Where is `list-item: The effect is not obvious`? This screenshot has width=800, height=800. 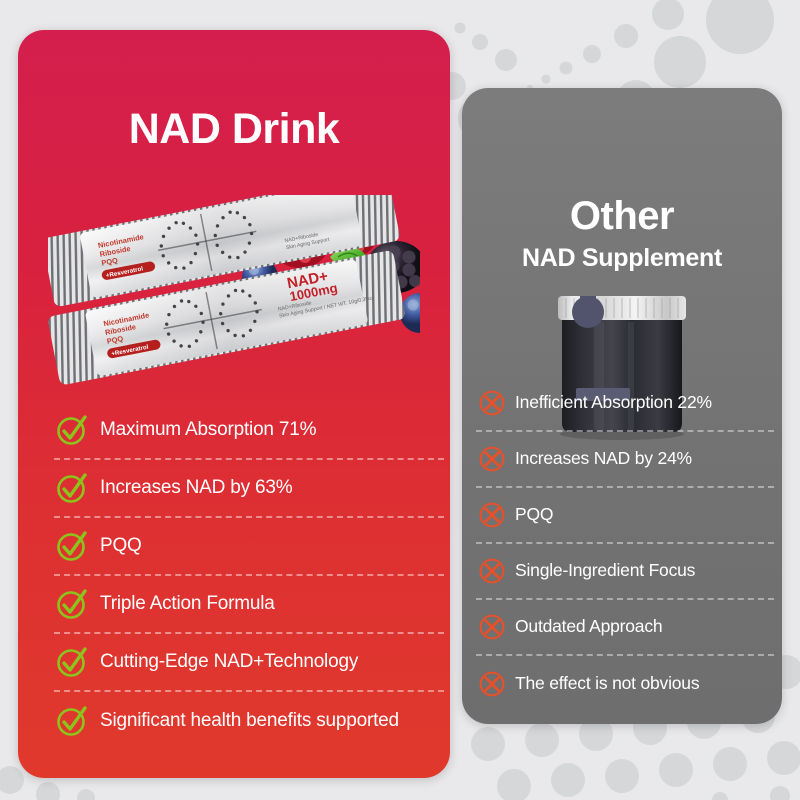 list-item: The effect is not obvious is located at coordinates (625, 684).